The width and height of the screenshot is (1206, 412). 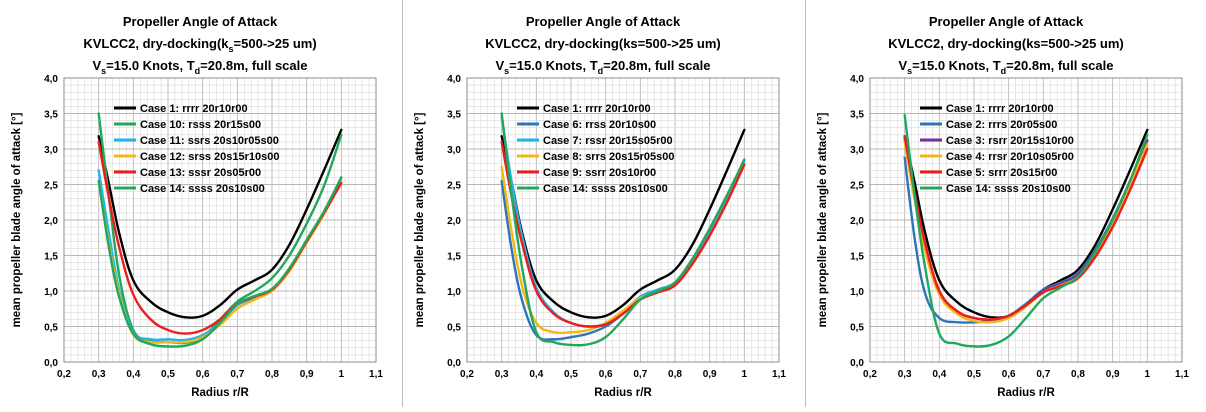 I want to click on y-tick-label: 3,5, so click(x=454, y=115).